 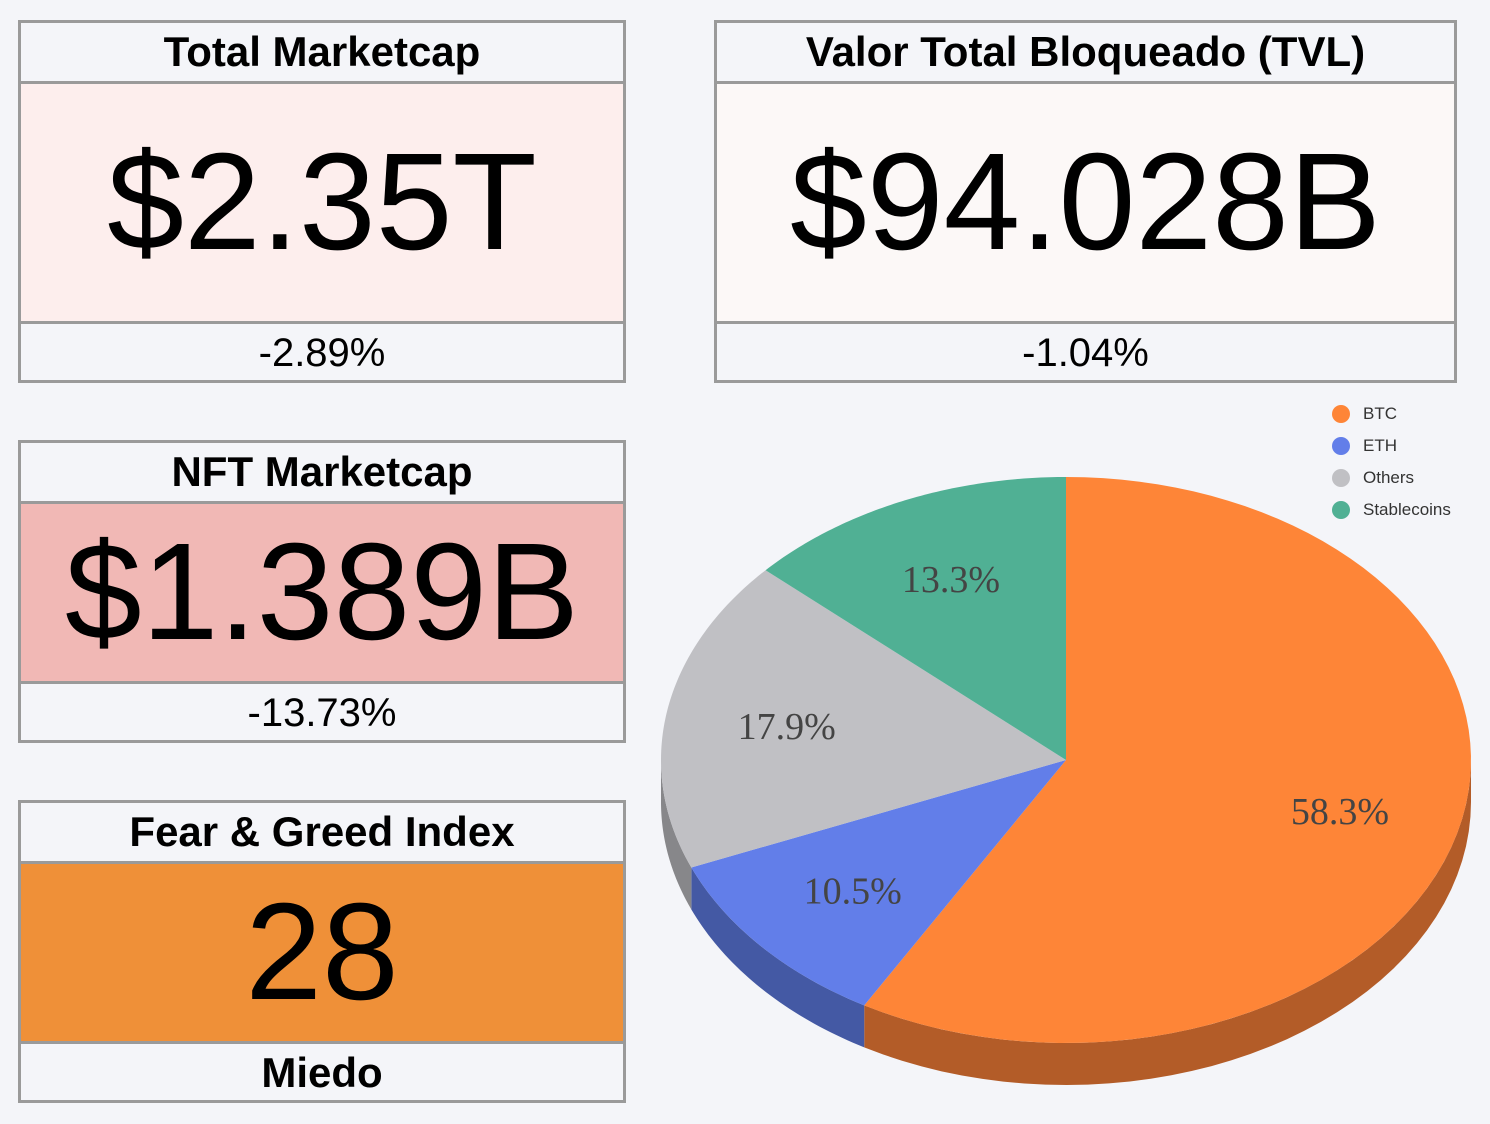 I want to click on pie-side-eth, so click(x=778, y=957).